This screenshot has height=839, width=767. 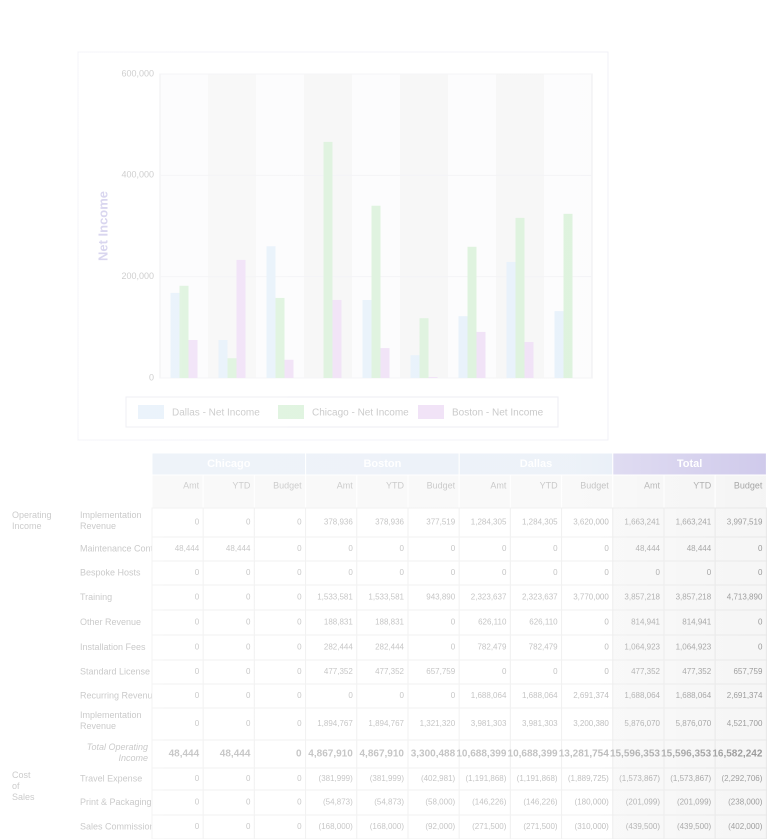 I want to click on cell-value: 626,110, so click(x=543, y=622).